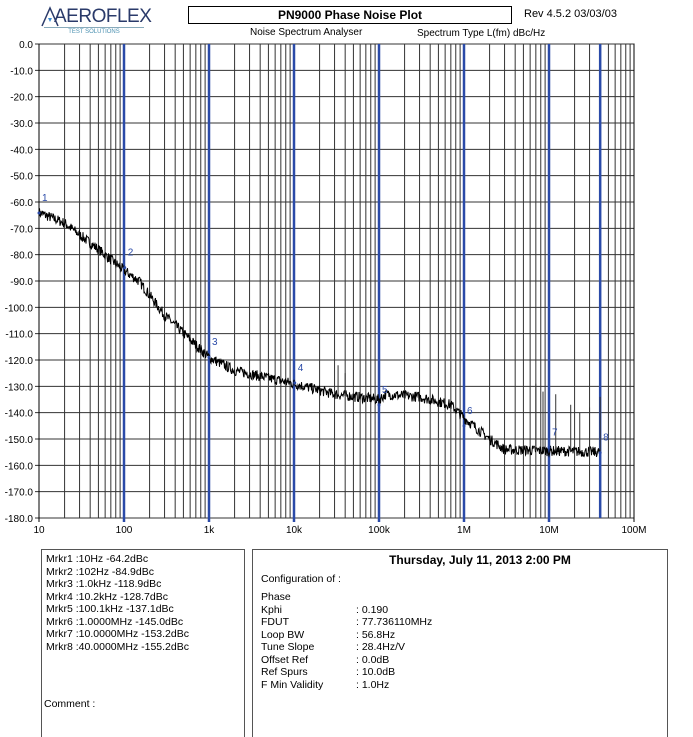 This screenshot has height=737, width=693. I want to click on x-tick-label: 10M, so click(548, 530).